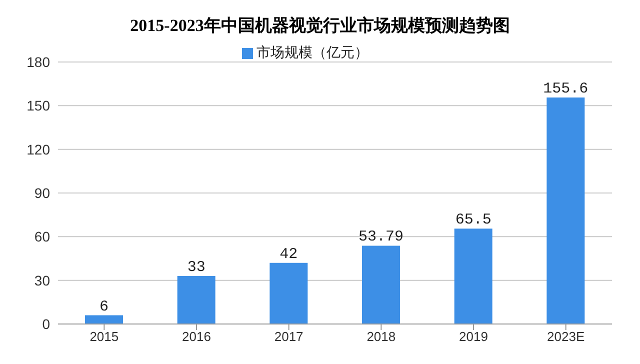  Describe the element at coordinates (381, 336) in the screenshot. I see `x-tick-label: 2018` at that location.